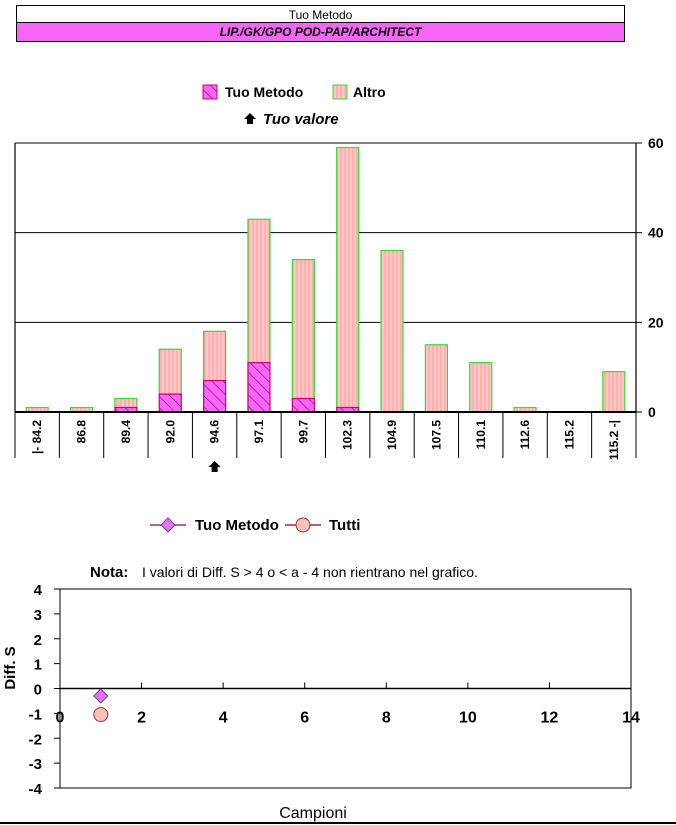  What do you see at coordinates (569, 435) in the screenshot?
I see `histogram-category-label: 115.2` at bounding box center [569, 435].